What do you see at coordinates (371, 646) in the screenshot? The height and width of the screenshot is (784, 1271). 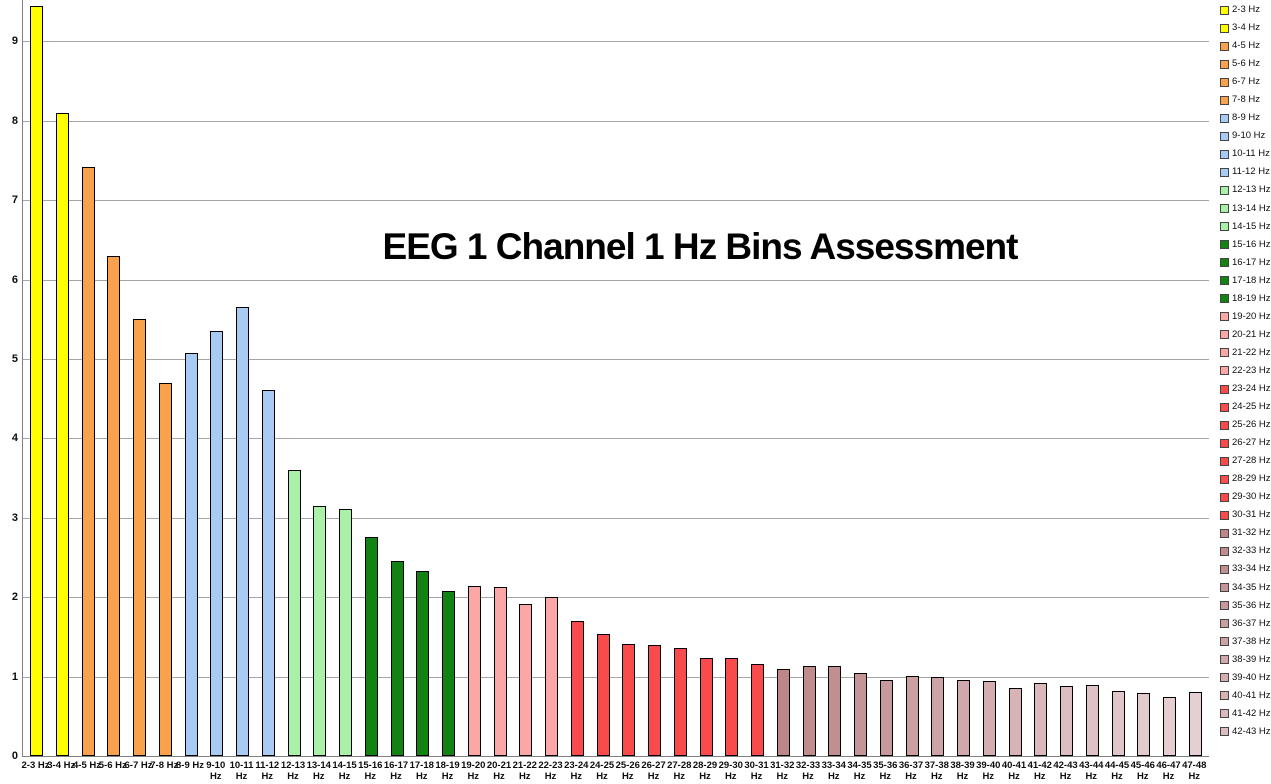 I see `bar-15-16-hz` at bounding box center [371, 646].